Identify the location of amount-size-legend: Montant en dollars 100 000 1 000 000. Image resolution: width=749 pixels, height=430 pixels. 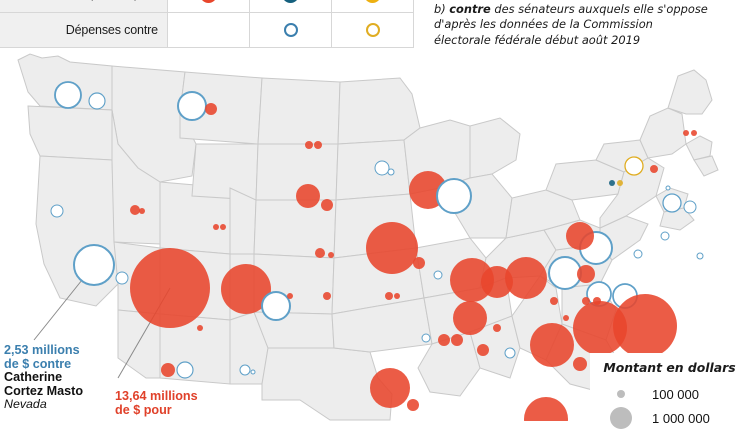
(669, 391).